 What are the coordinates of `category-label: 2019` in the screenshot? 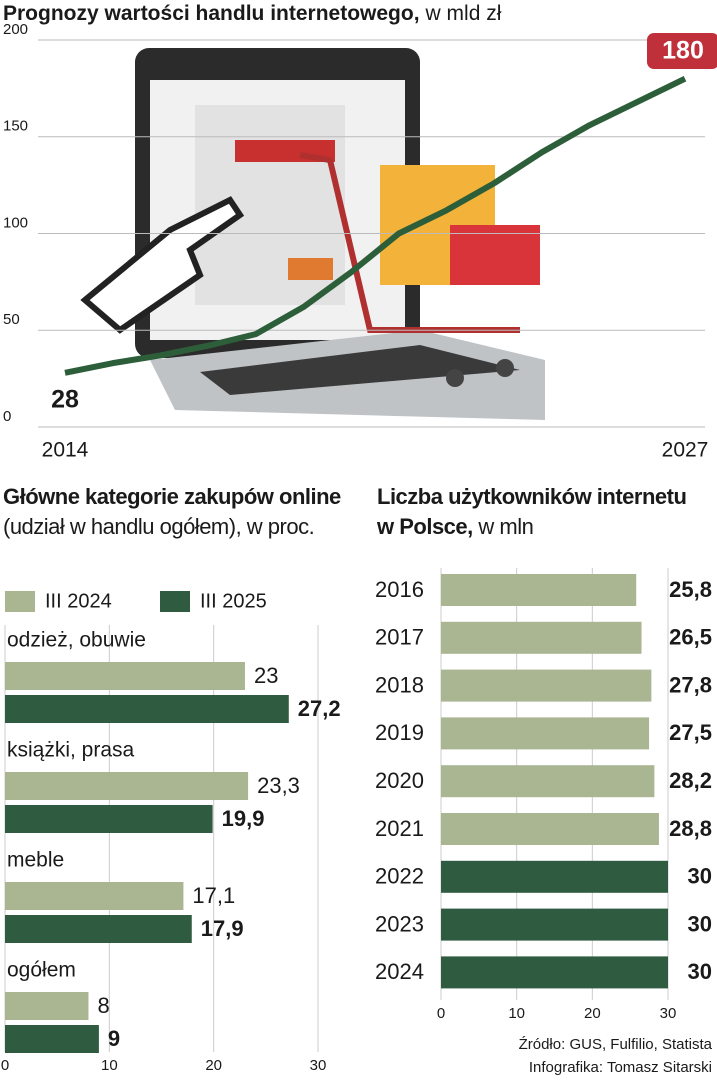 It's located at (399, 732).